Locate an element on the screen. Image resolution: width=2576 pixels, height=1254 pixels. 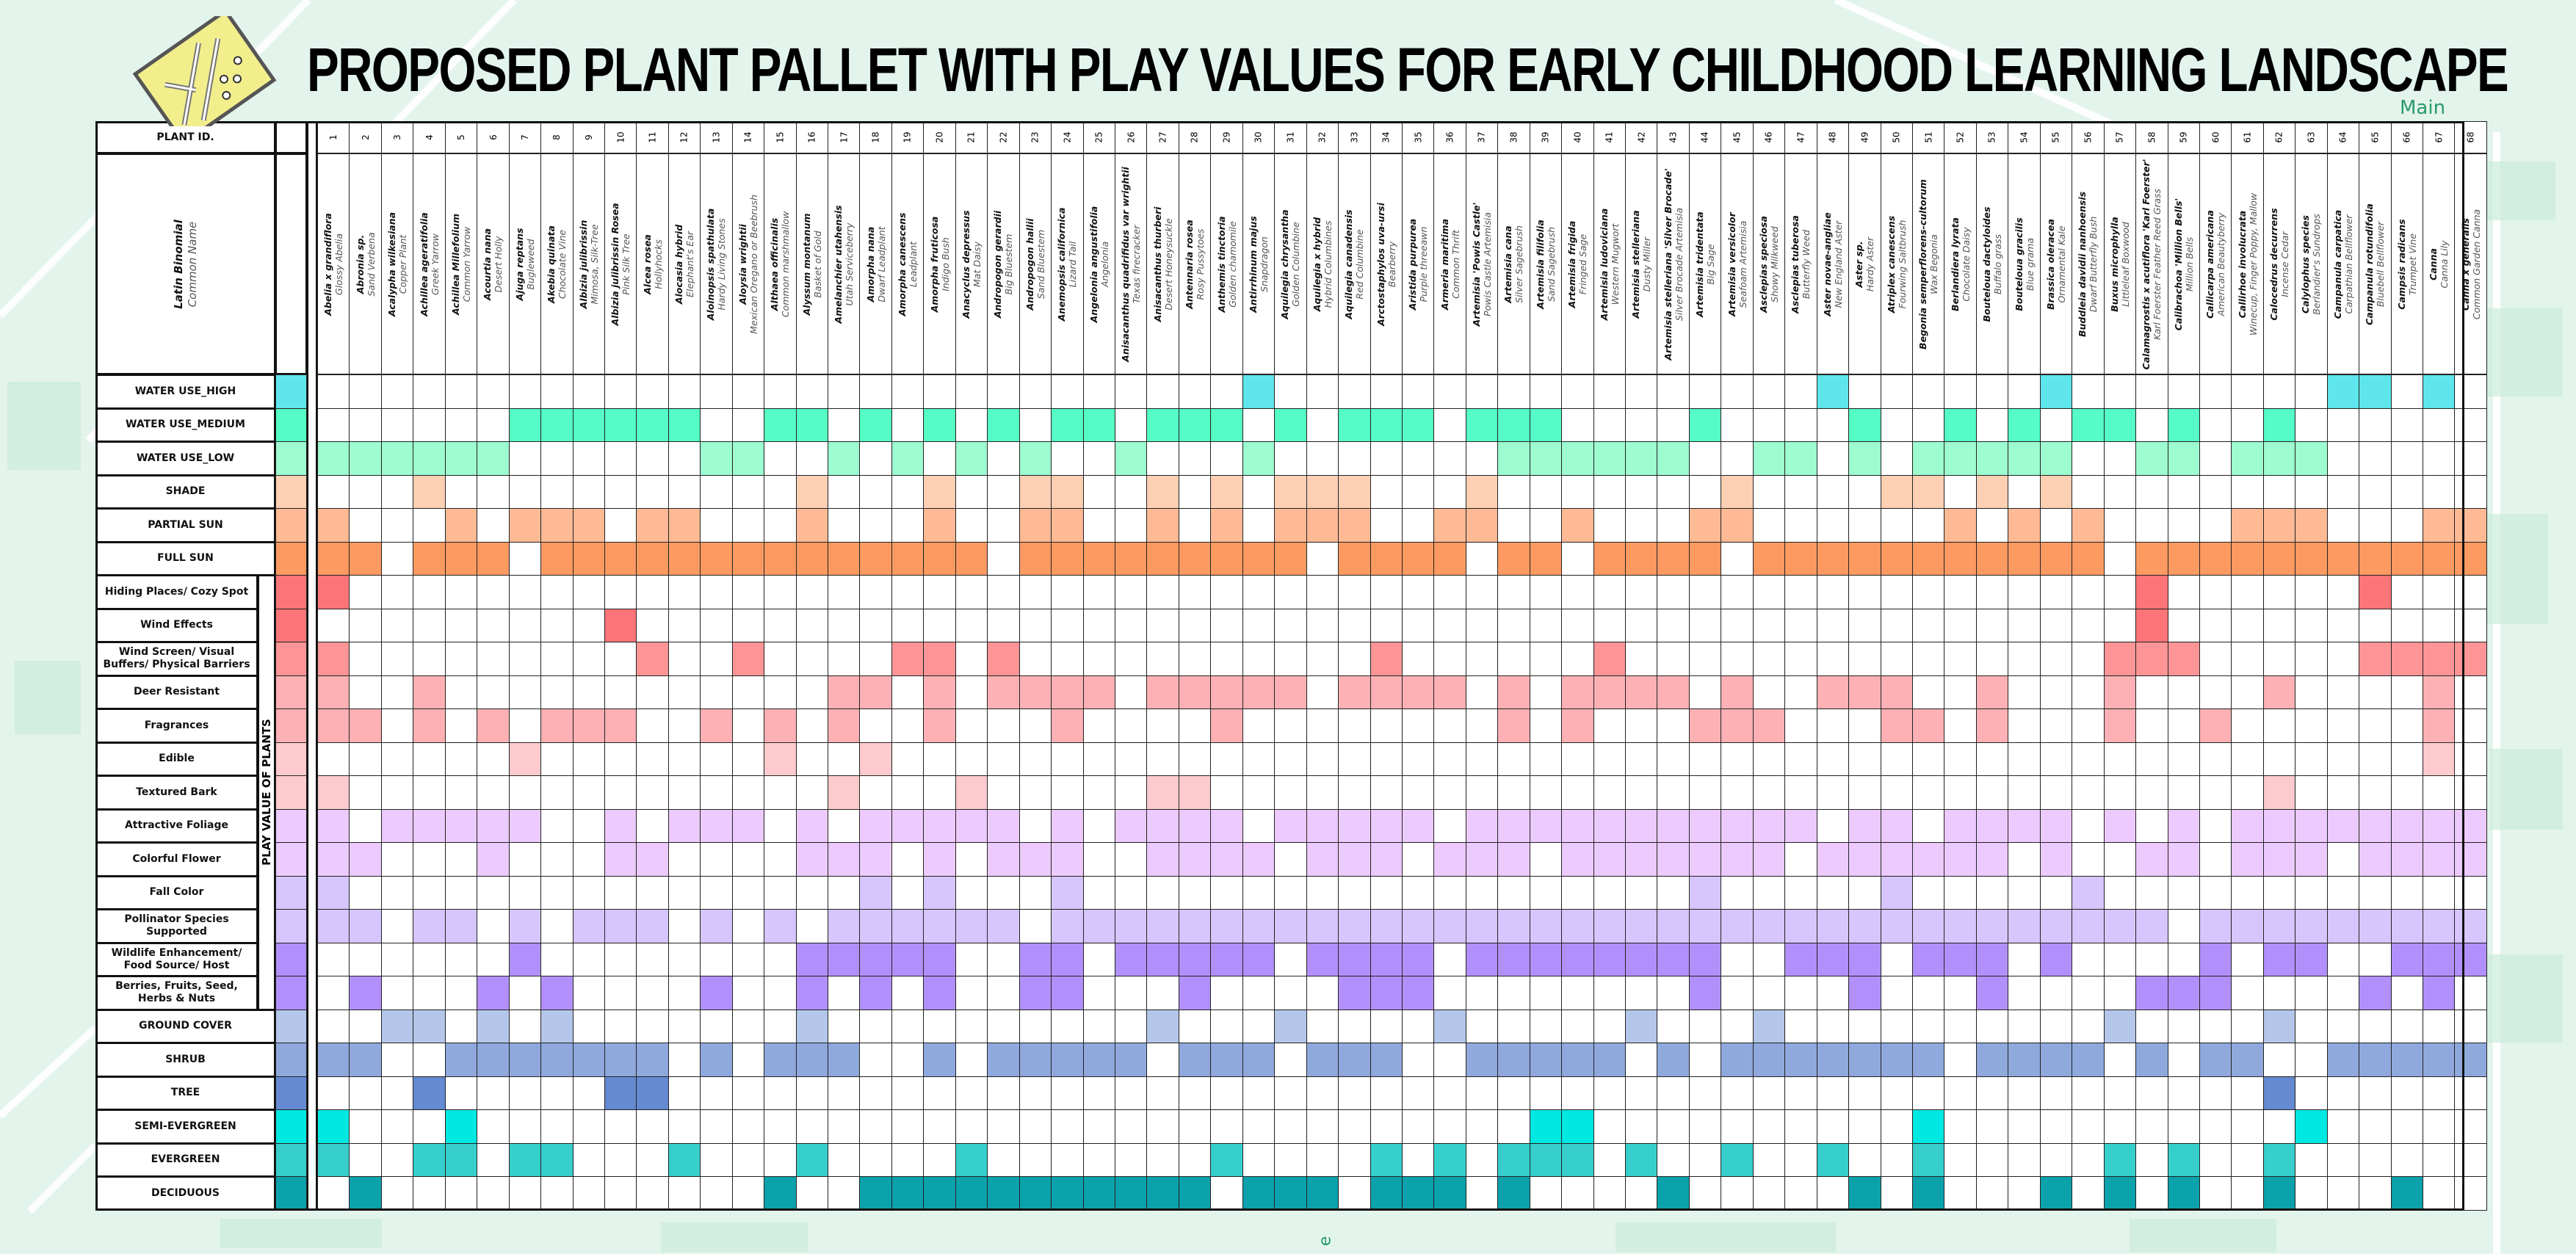
plant-common-name: Texas firecracker is located at coordinates (1137, 264).